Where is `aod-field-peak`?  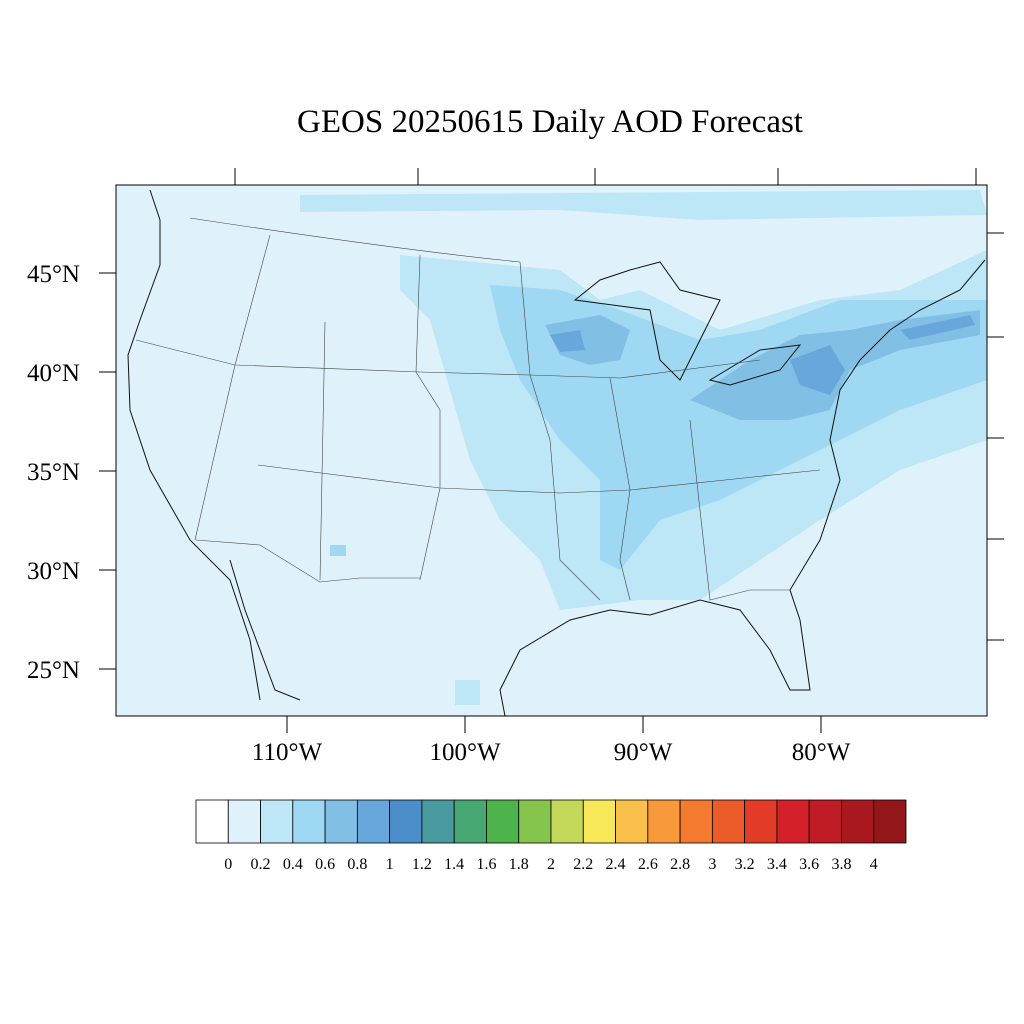
aod-field-peak is located at coordinates (762, 355).